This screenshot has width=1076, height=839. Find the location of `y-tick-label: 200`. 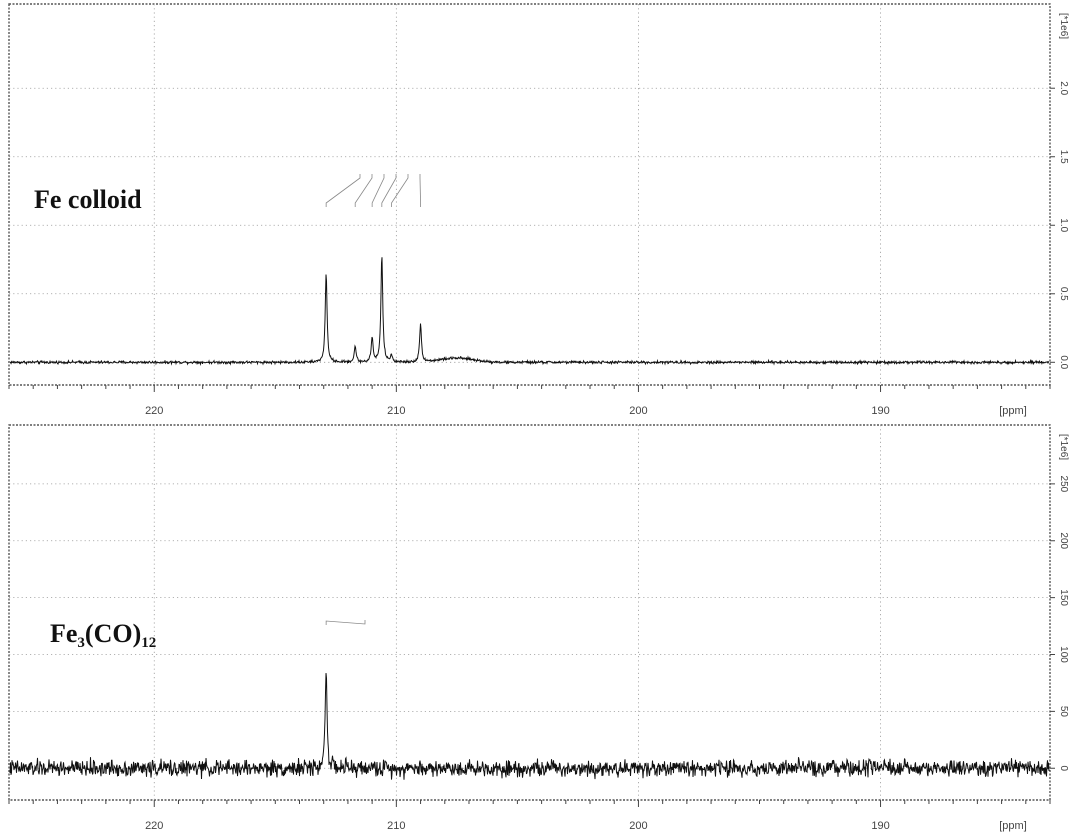

y-tick-label: 200 is located at coordinates (1063, 540).